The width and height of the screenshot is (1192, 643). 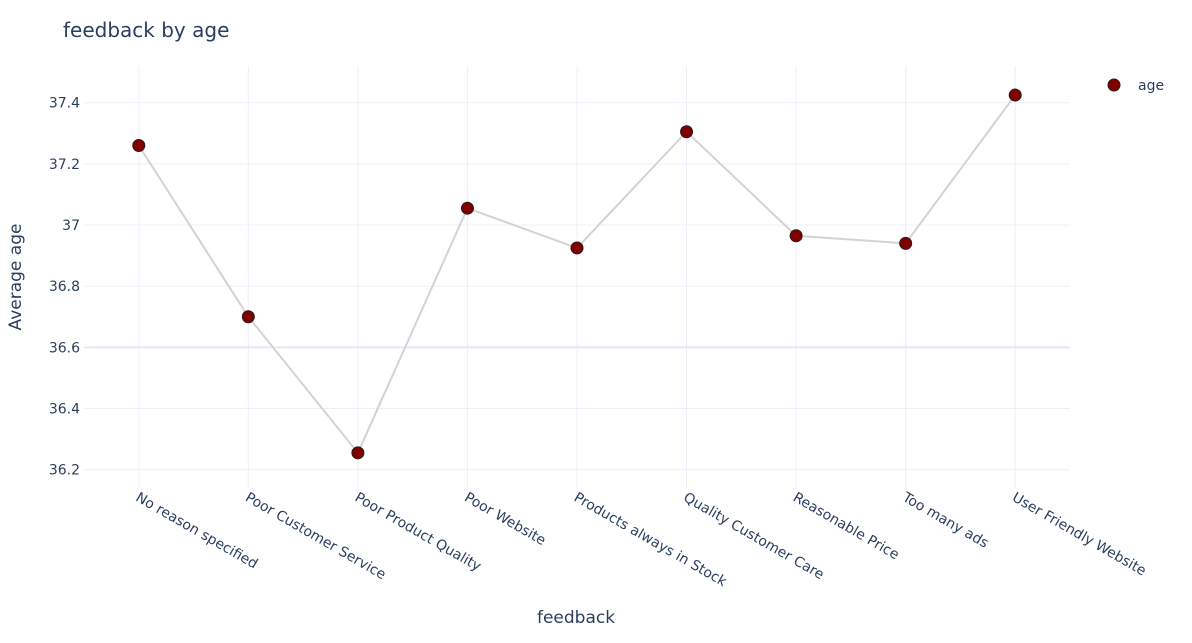 What do you see at coordinates (576, 618) in the screenshot?
I see `x-axis-title: feedback` at bounding box center [576, 618].